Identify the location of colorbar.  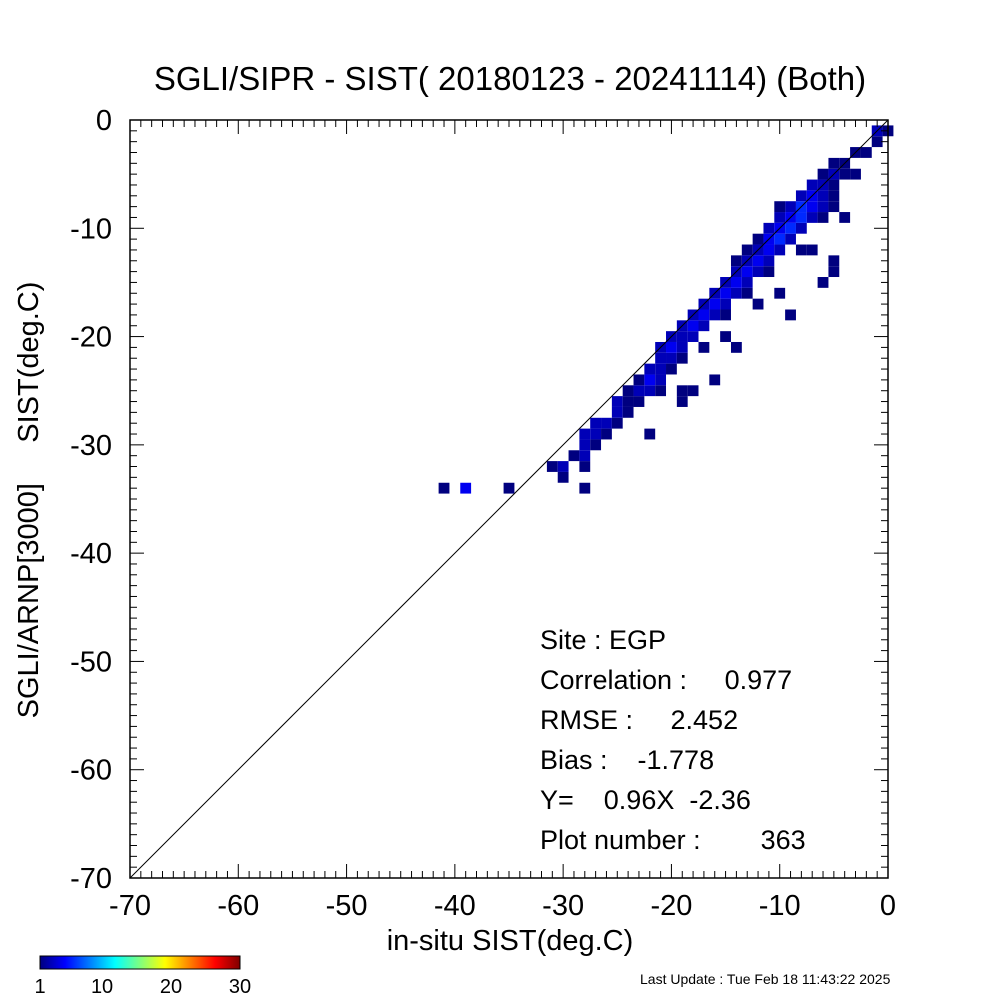
(140, 962).